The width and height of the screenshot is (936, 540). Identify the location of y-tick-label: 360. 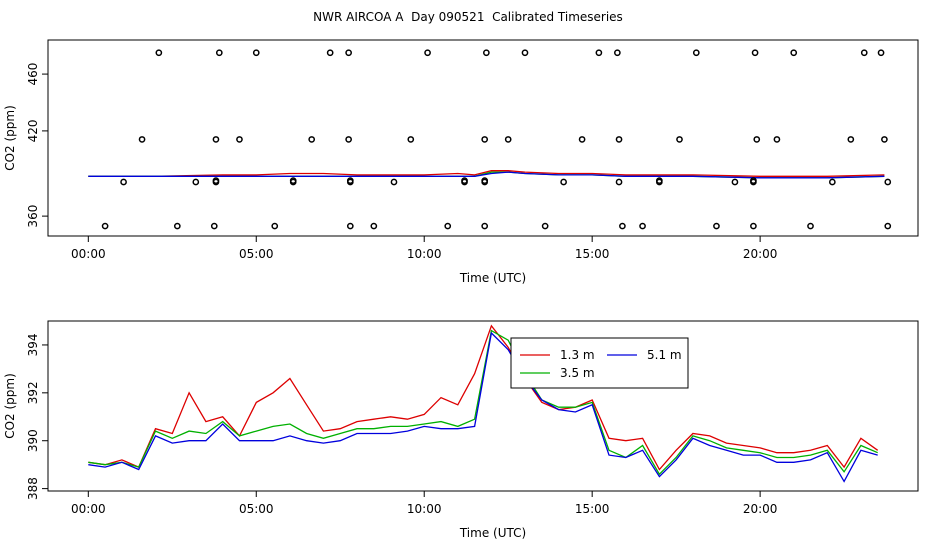
(33, 216).